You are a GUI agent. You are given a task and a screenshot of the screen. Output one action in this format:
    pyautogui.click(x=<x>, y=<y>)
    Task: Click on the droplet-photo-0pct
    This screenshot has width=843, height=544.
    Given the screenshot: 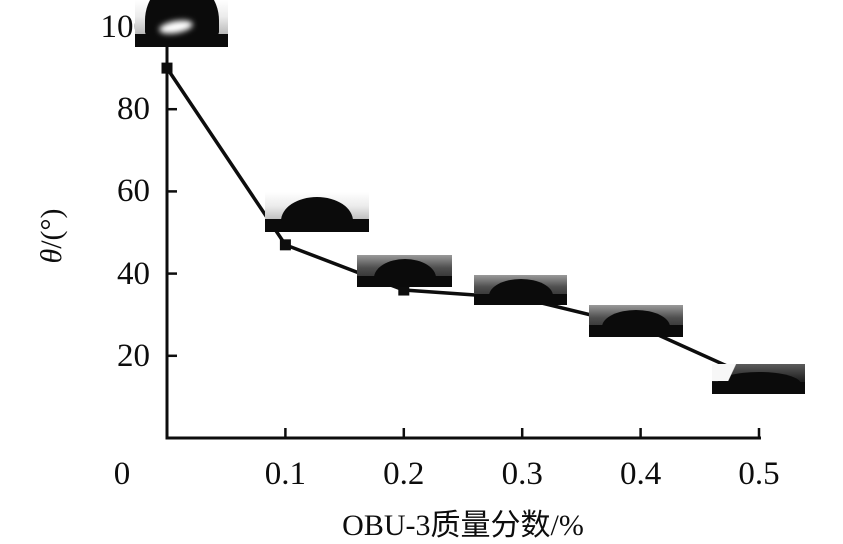 What is the action you would take?
    pyautogui.click(x=181, y=23)
    